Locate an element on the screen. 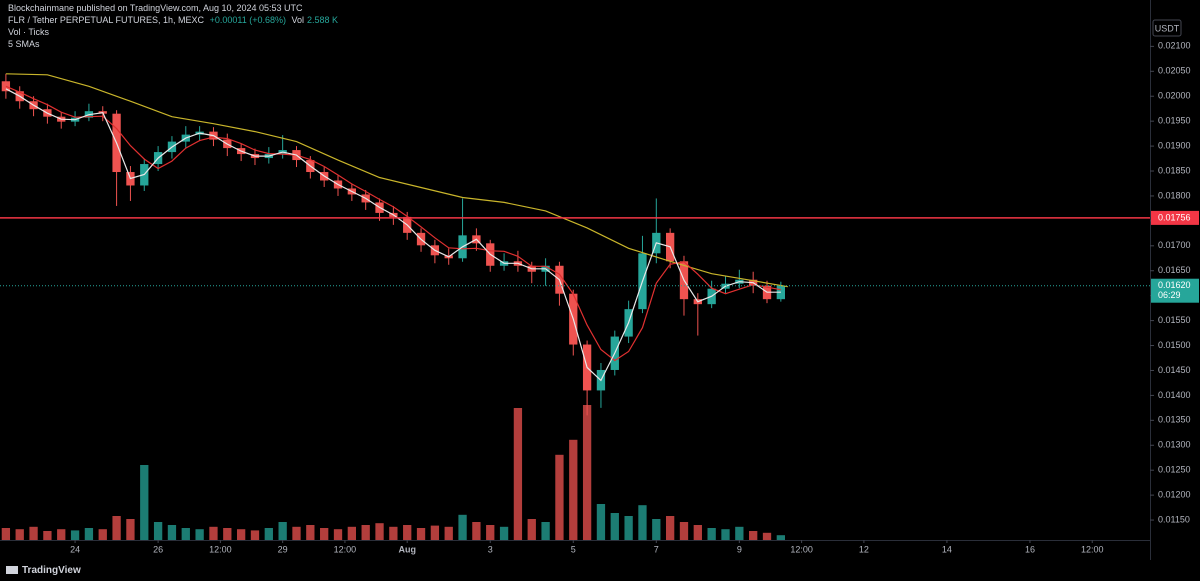  indicator: Vol · Ticks is located at coordinates (29, 32).